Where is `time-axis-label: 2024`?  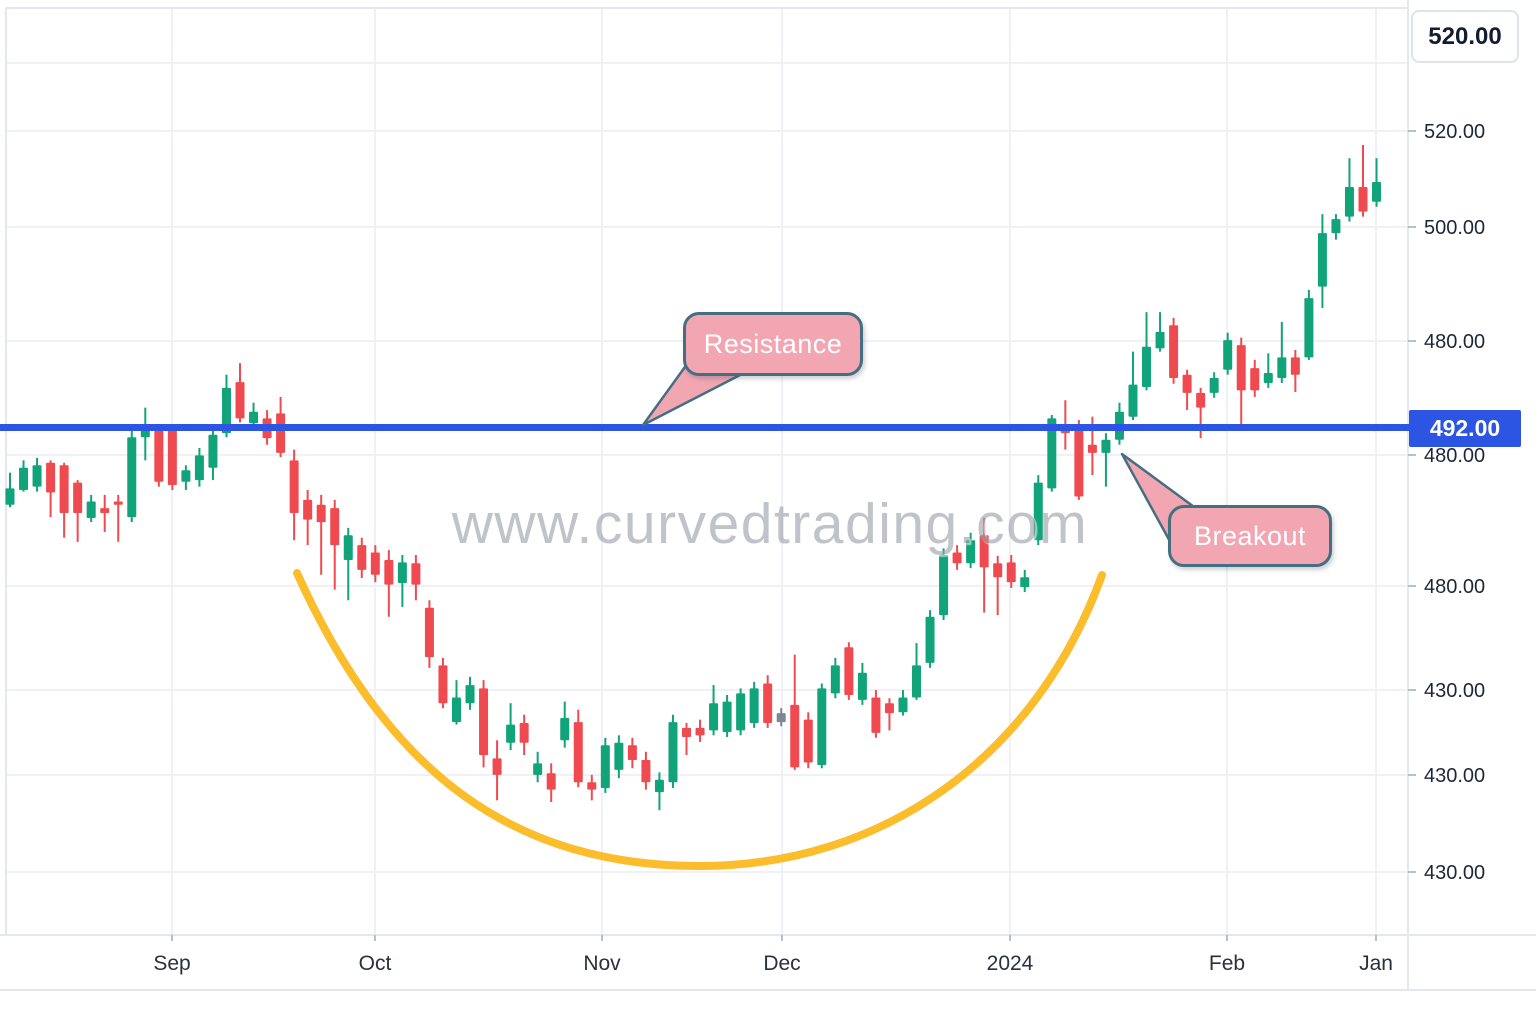 time-axis-label: 2024 is located at coordinates (1010, 963).